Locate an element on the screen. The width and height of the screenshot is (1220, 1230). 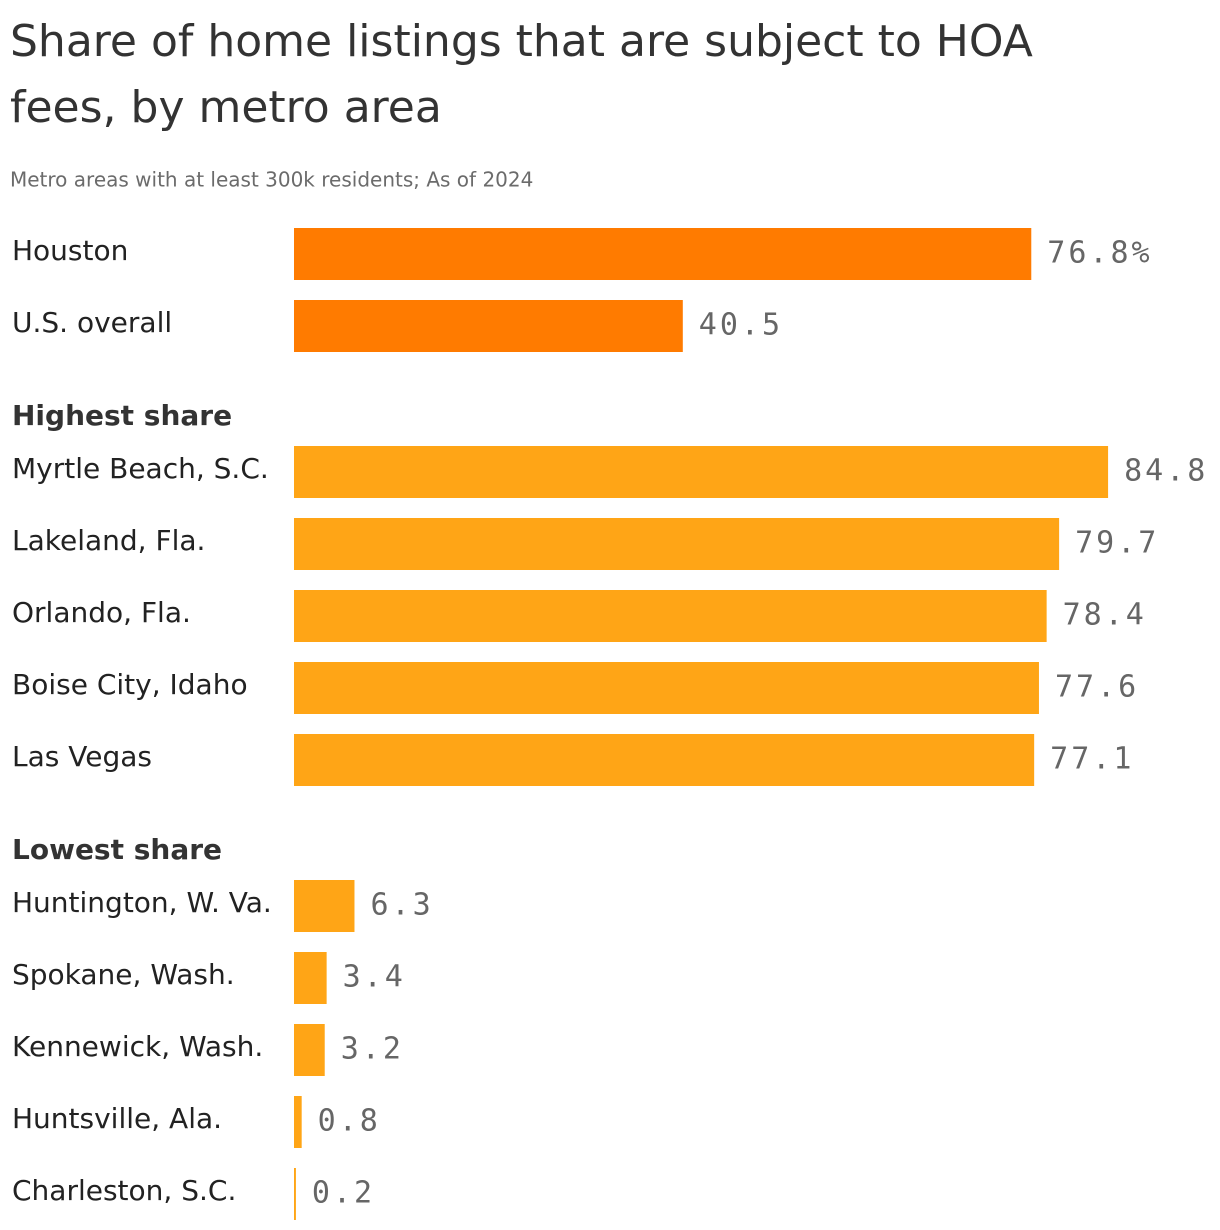
group-header: Lowest share is located at coordinates (117, 849).